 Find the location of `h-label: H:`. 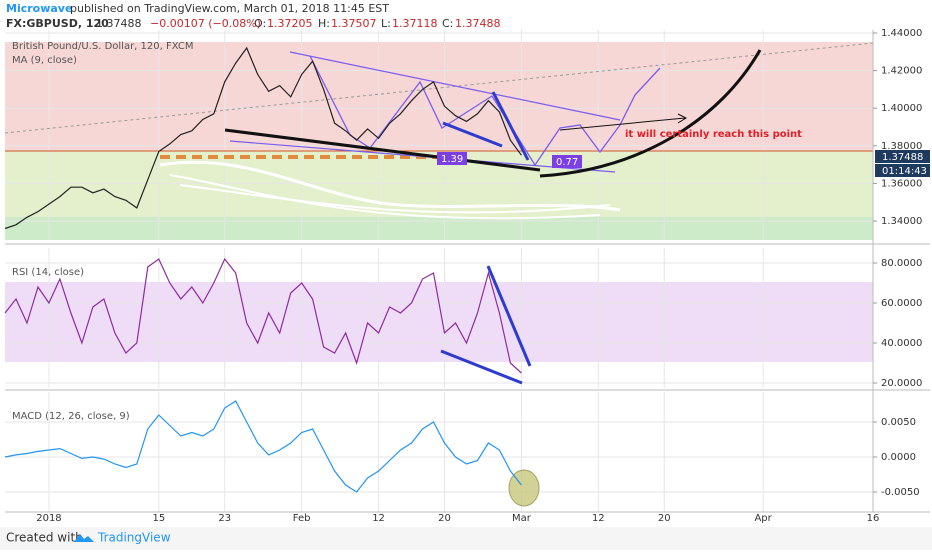

h-label: H: is located at coordinates (324, 23).